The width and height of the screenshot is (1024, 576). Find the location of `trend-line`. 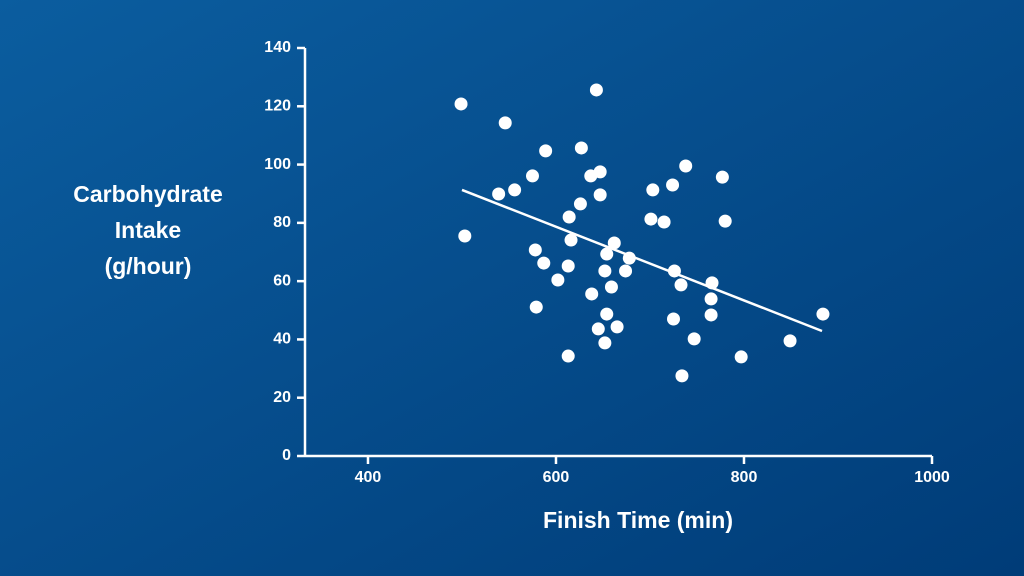

trend-line is located at coordinates (642, 260).